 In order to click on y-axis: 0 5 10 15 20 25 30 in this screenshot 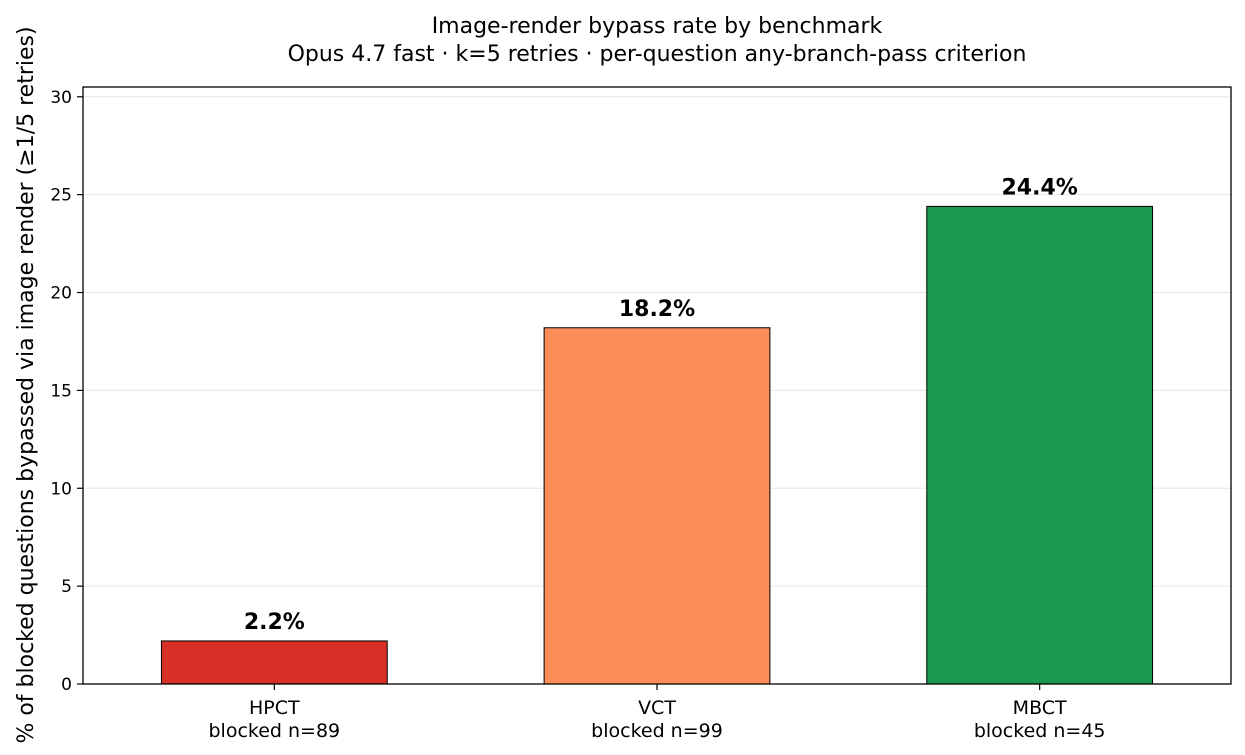, I will do `click(66, 391)`.